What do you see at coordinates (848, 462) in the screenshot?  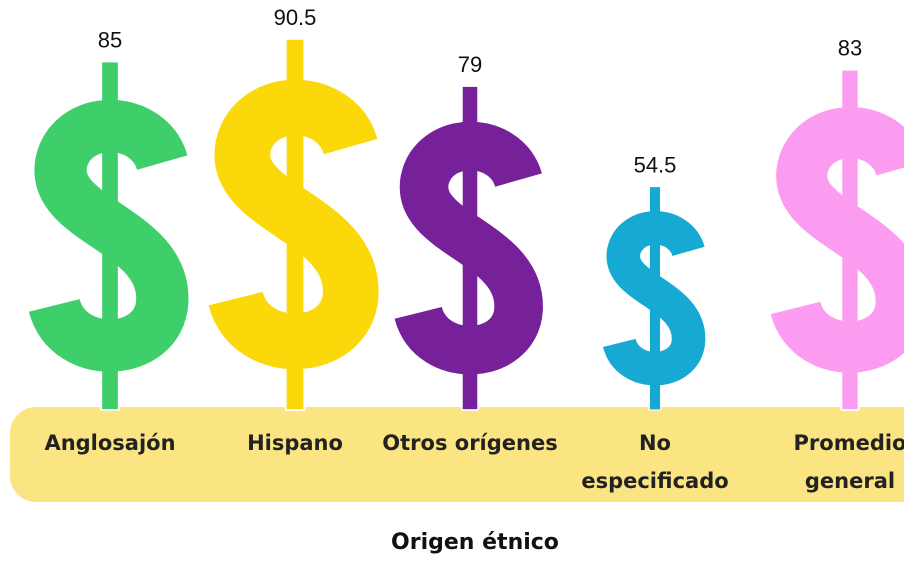 I see `category-label: Promedio general` at bounding box center [848, 462].